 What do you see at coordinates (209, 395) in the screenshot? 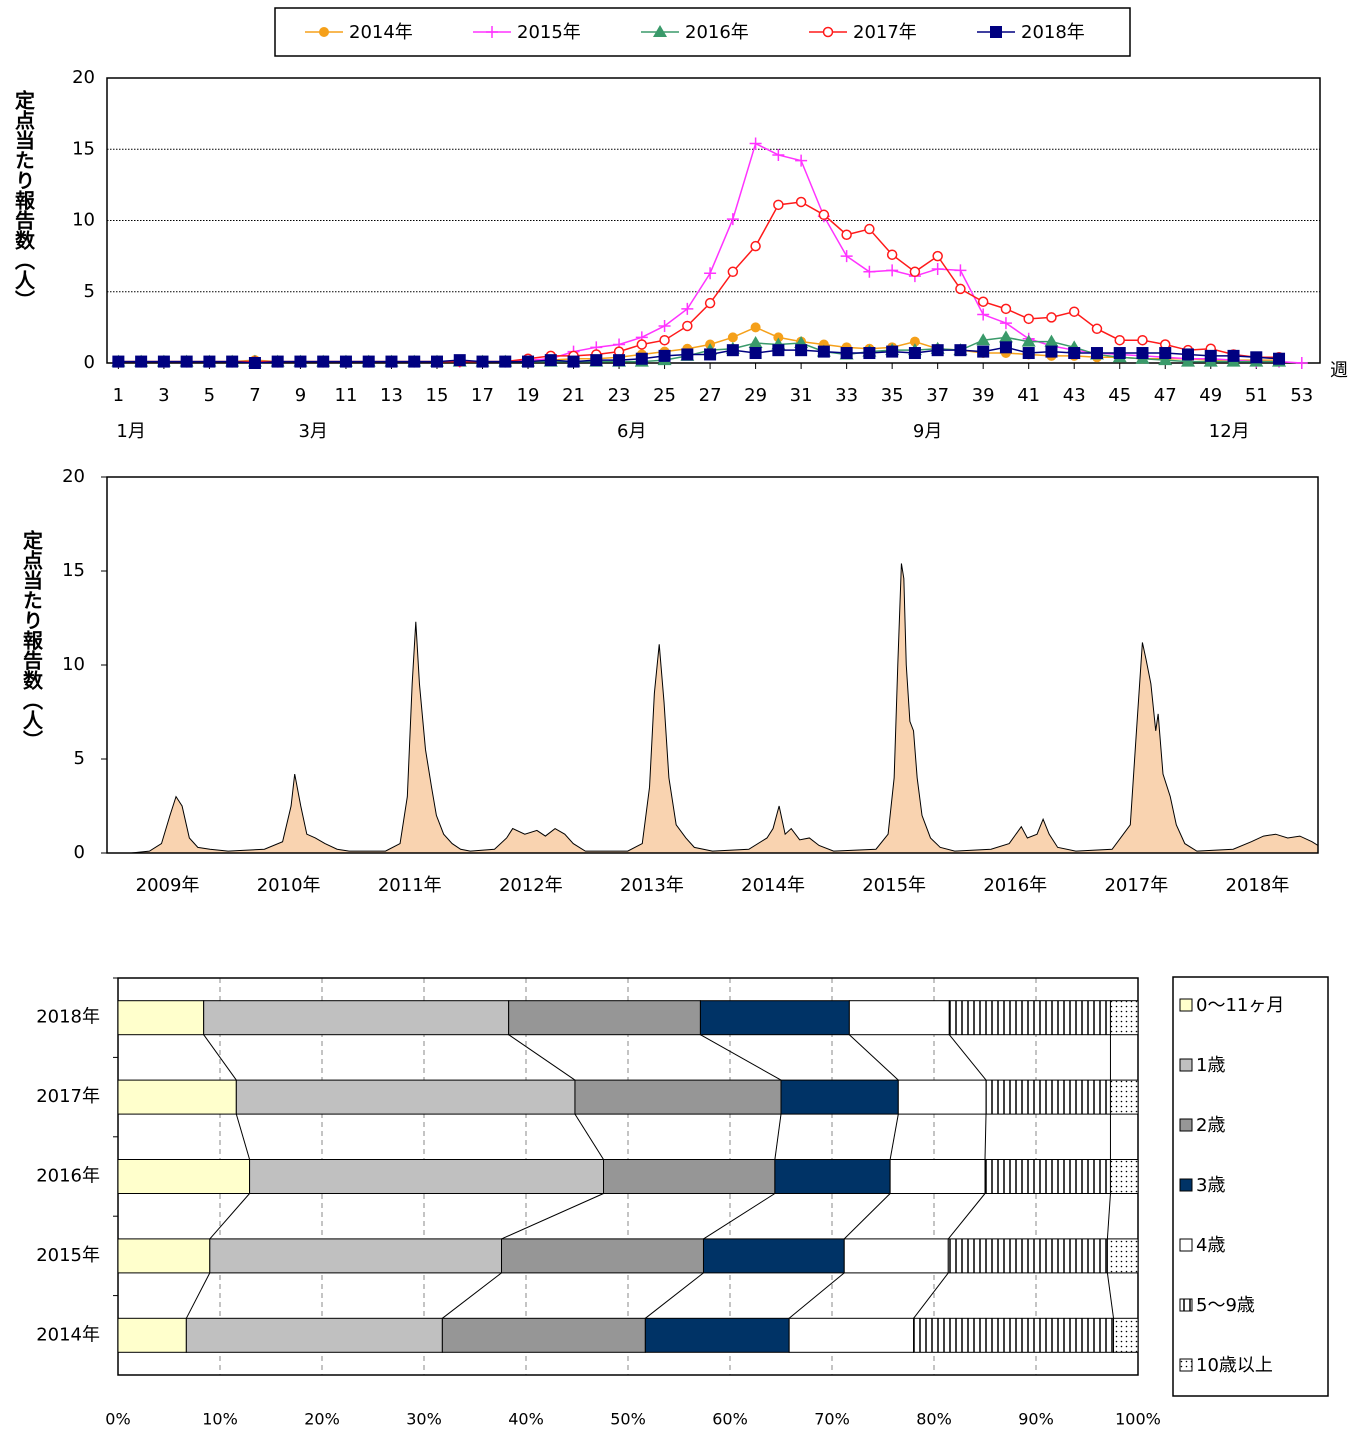
I see `x-tick-label: 5` at bounding box center [209, 395].